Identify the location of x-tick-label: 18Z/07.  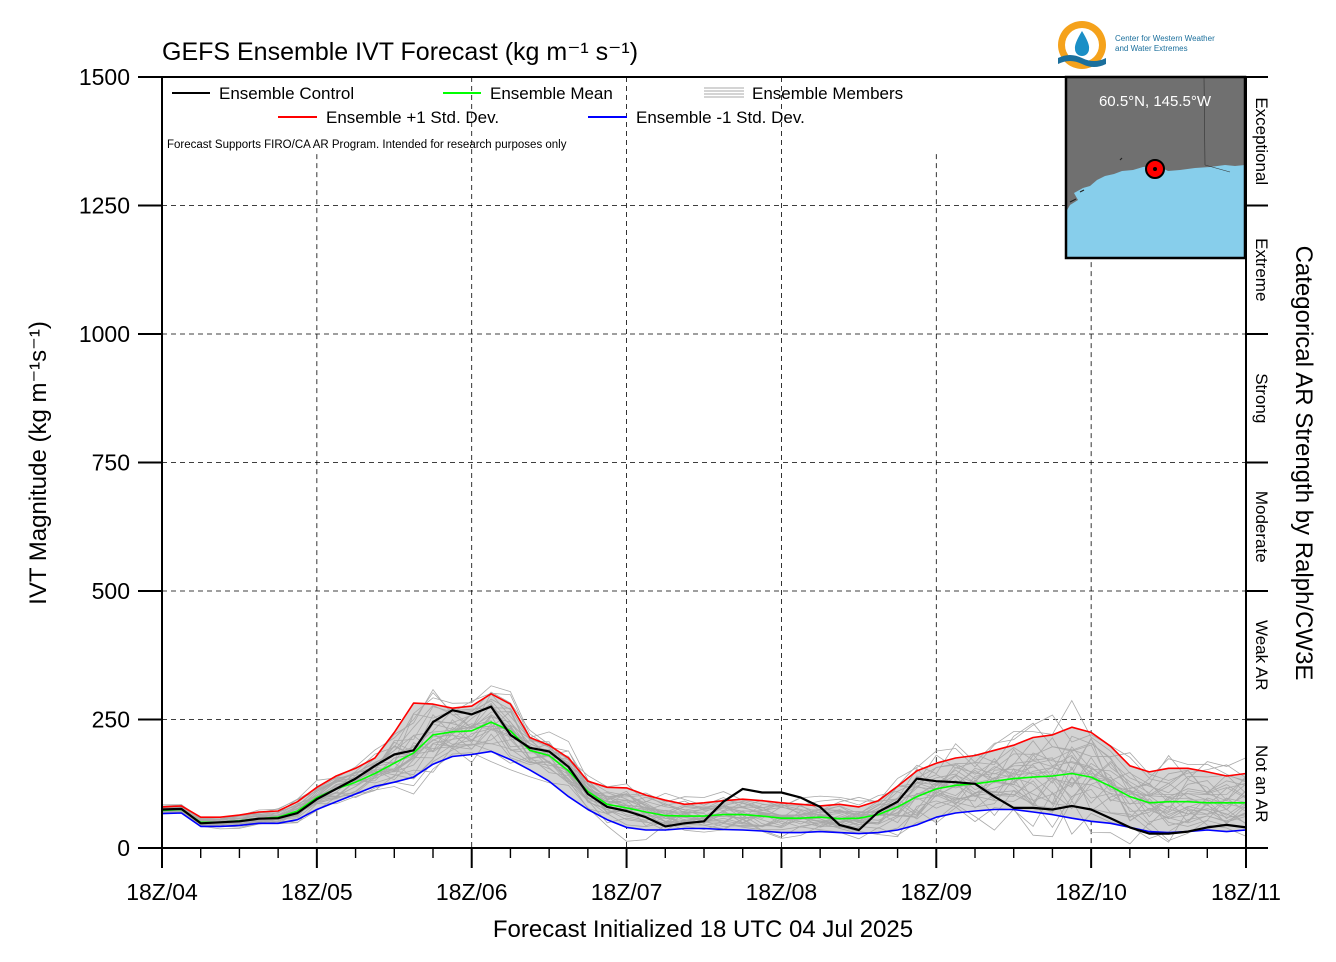
(627, 892).